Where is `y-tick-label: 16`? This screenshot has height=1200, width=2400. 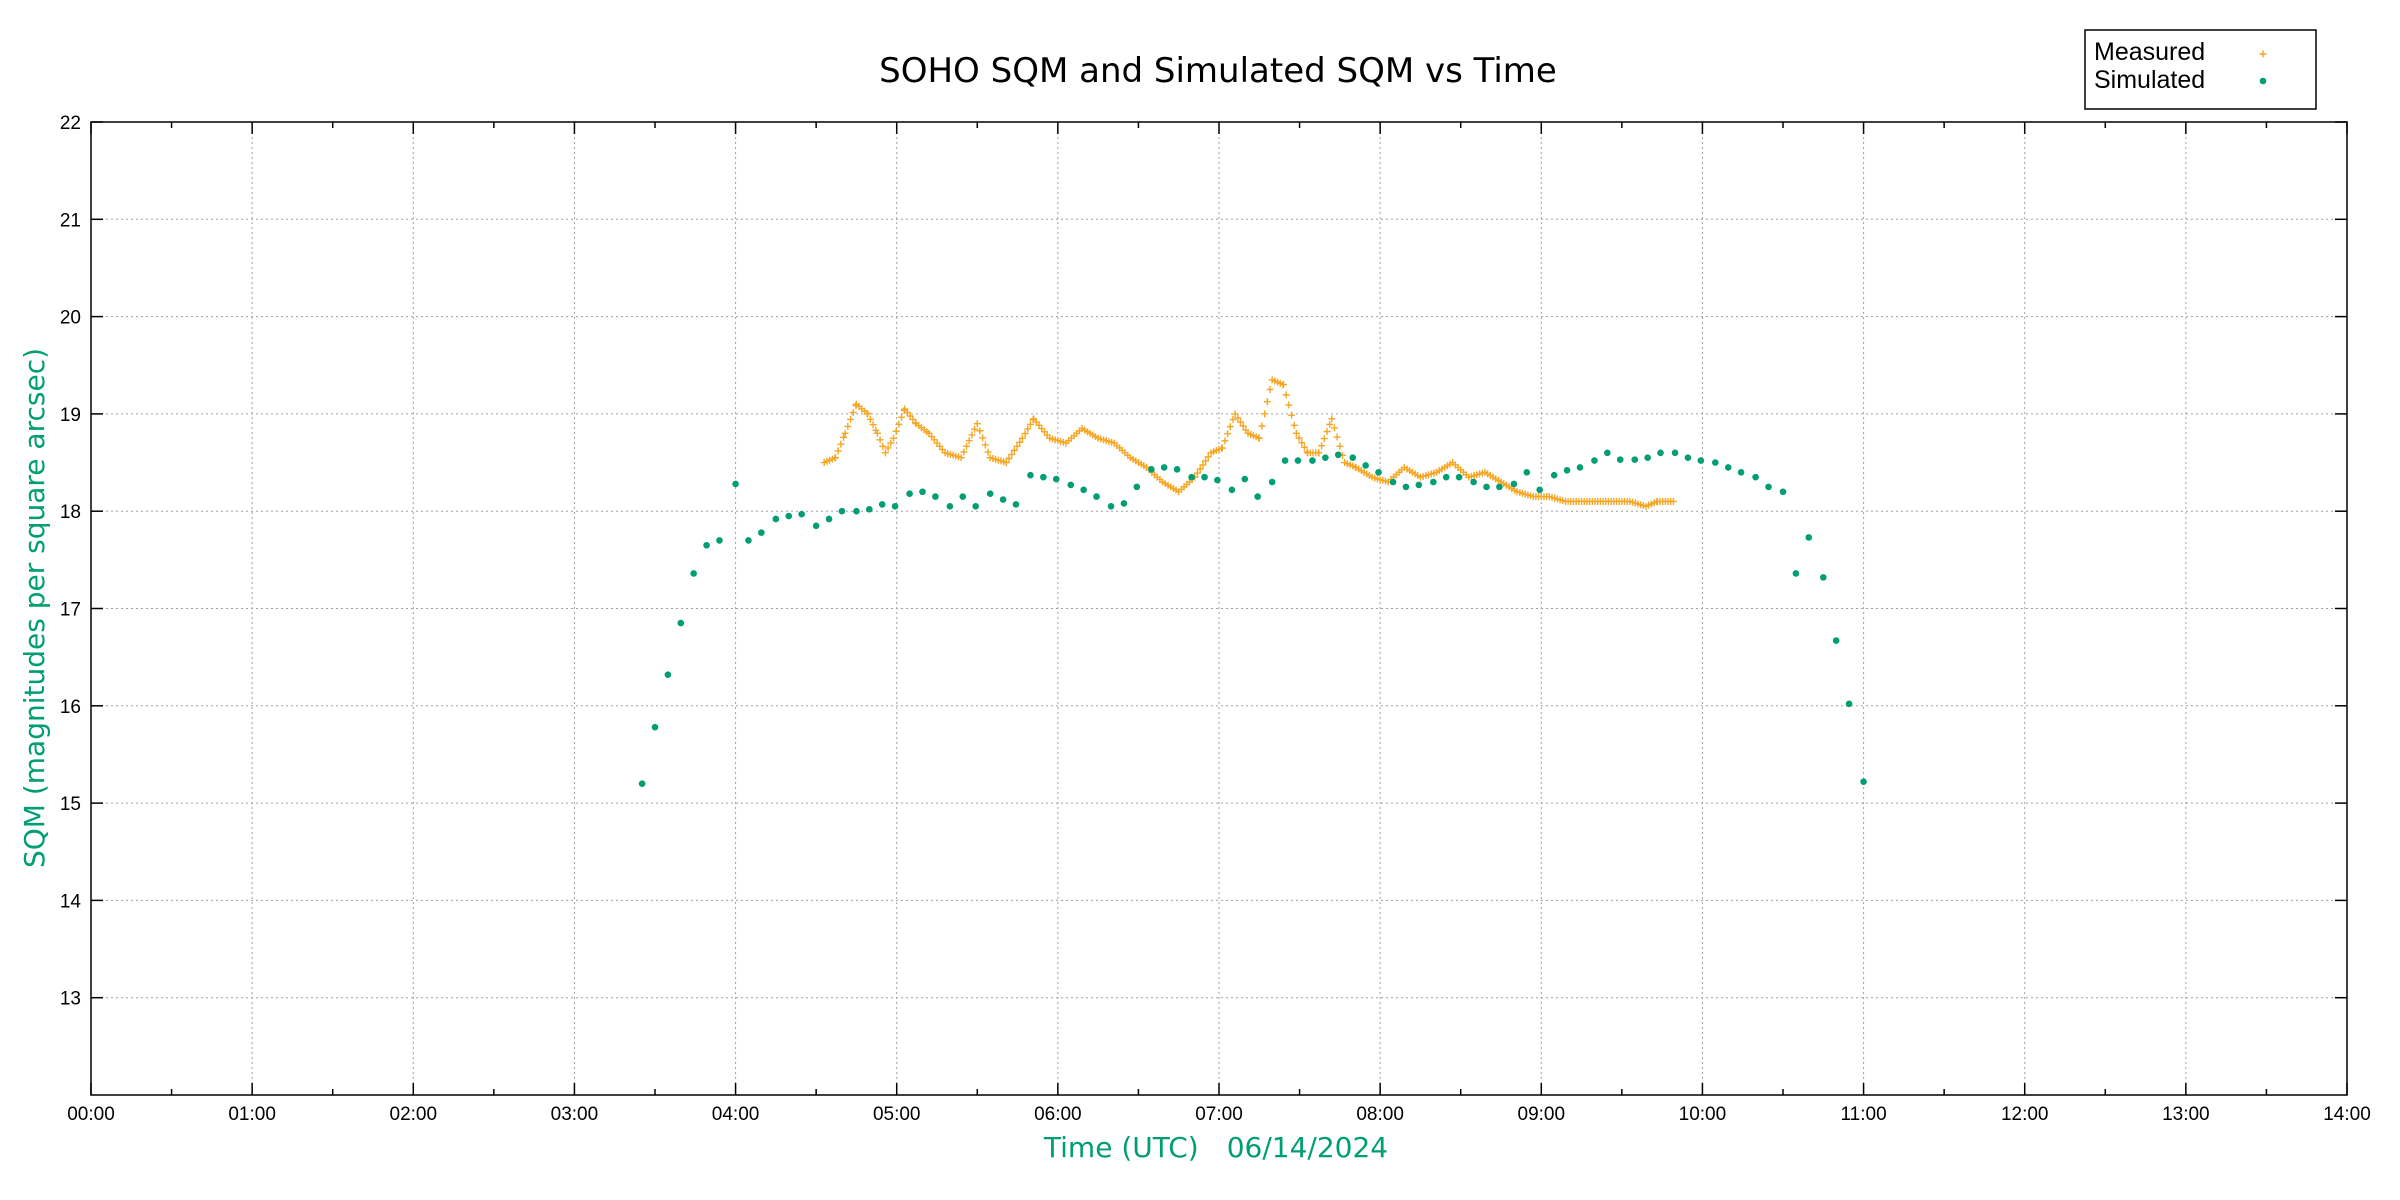
y-tick-label: 16 is located at coordinates (70, 707).